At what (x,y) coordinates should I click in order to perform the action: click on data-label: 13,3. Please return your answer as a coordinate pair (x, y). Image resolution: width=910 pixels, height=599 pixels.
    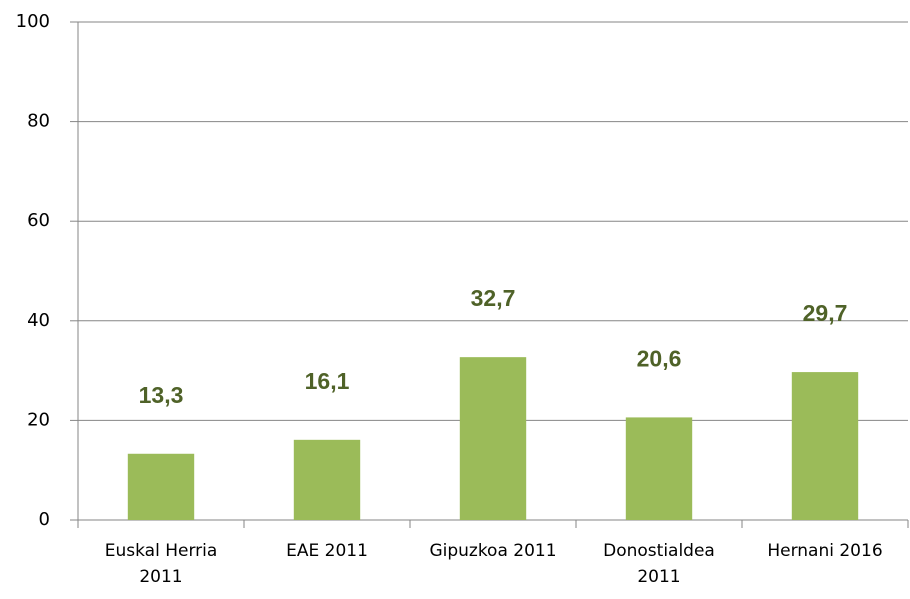
    Looking at the image, I should click on (161, 395).